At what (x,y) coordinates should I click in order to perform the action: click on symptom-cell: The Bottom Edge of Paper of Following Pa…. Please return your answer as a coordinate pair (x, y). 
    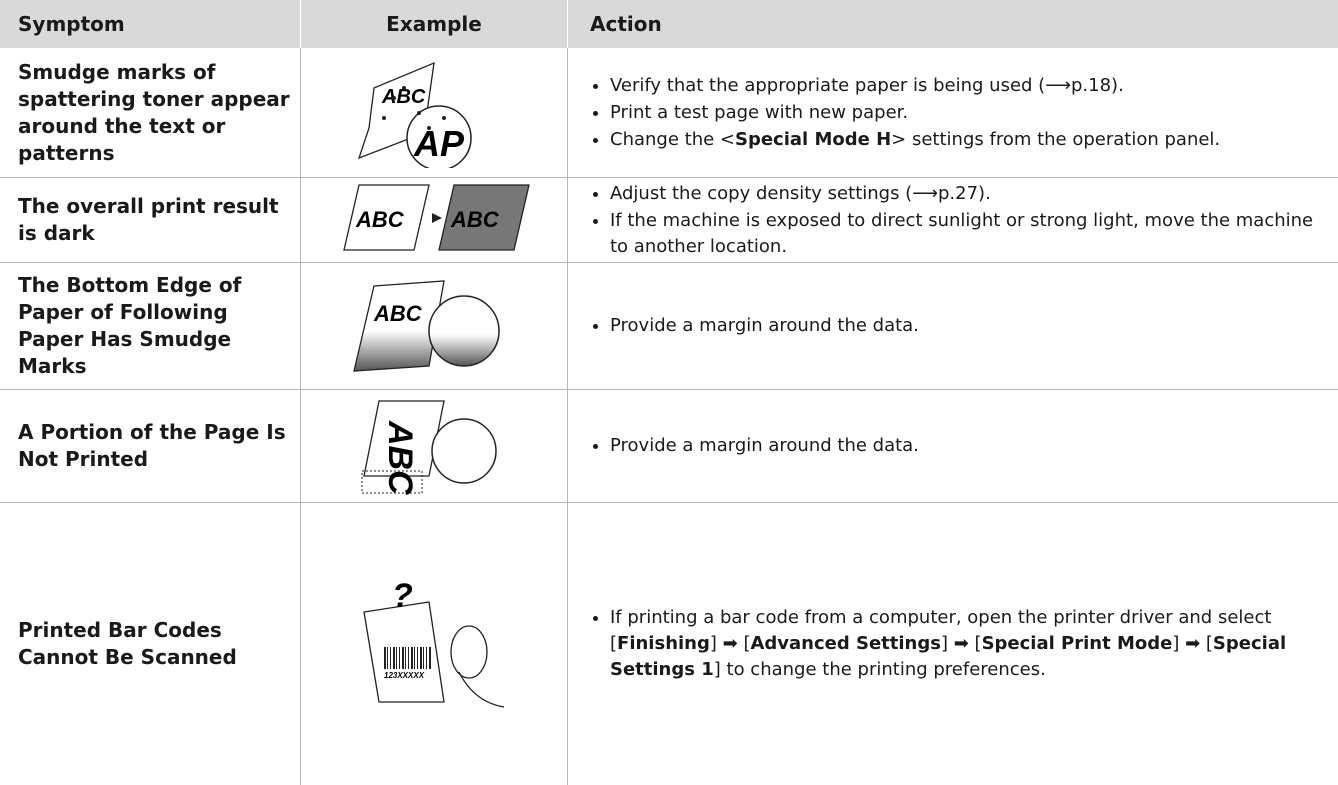
    Looking at the image, I should click on (150, 326).